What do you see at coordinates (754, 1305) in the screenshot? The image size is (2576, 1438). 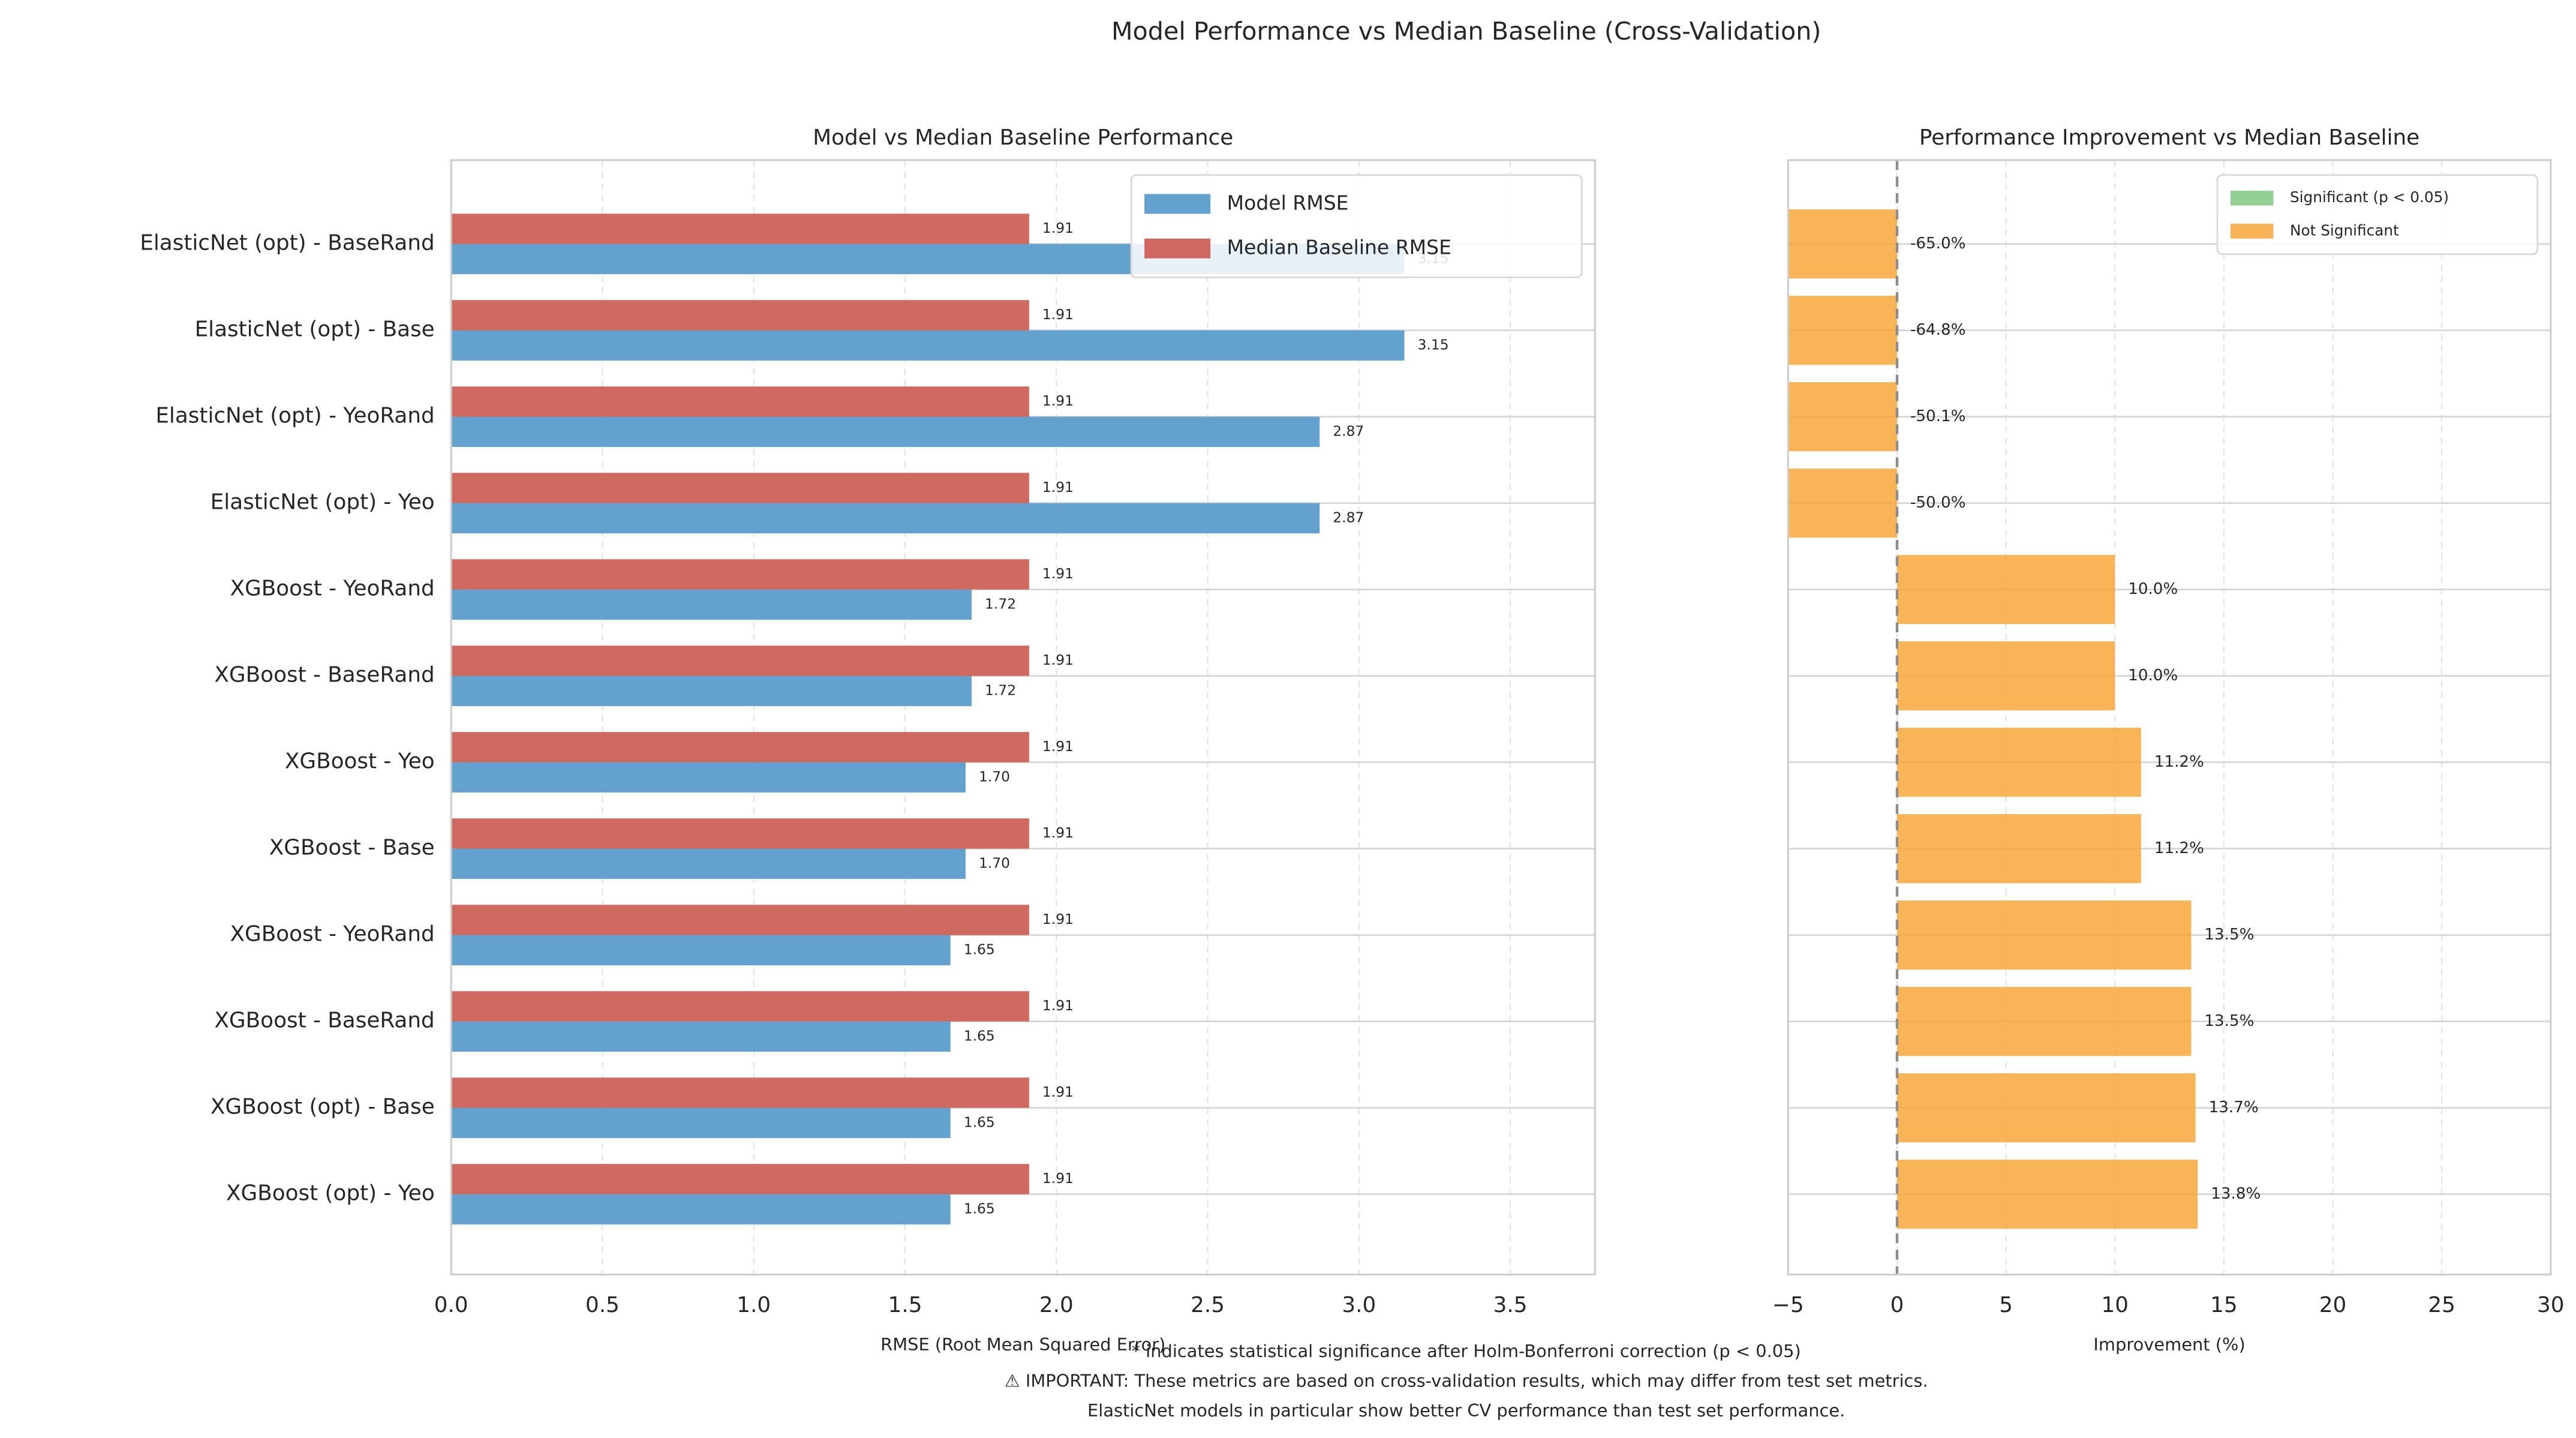 I see `x-tick-label: 1.0` at bounding box center [754, 1305].